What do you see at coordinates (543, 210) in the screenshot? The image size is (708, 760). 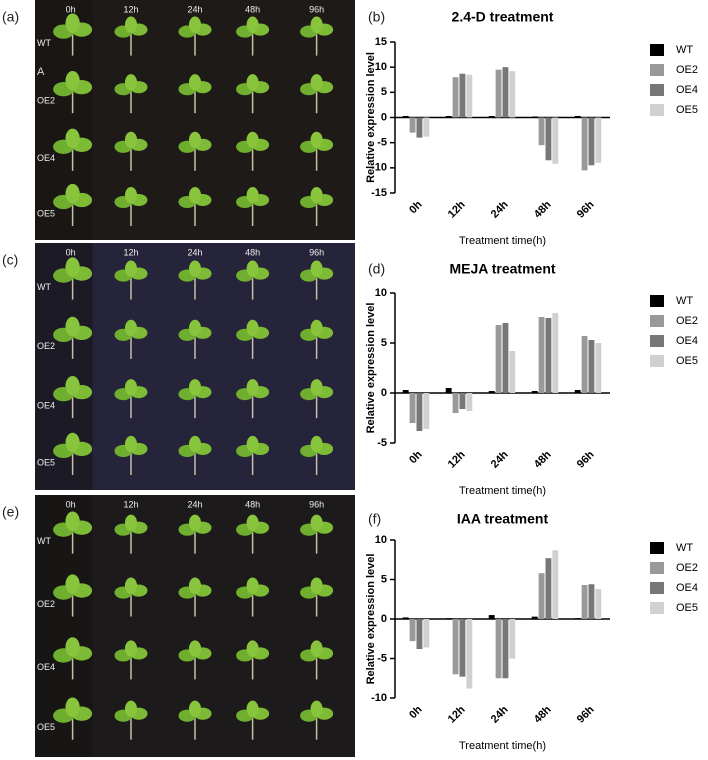 I see `x-tick-label: 48h` at bounding box center [543, 210].